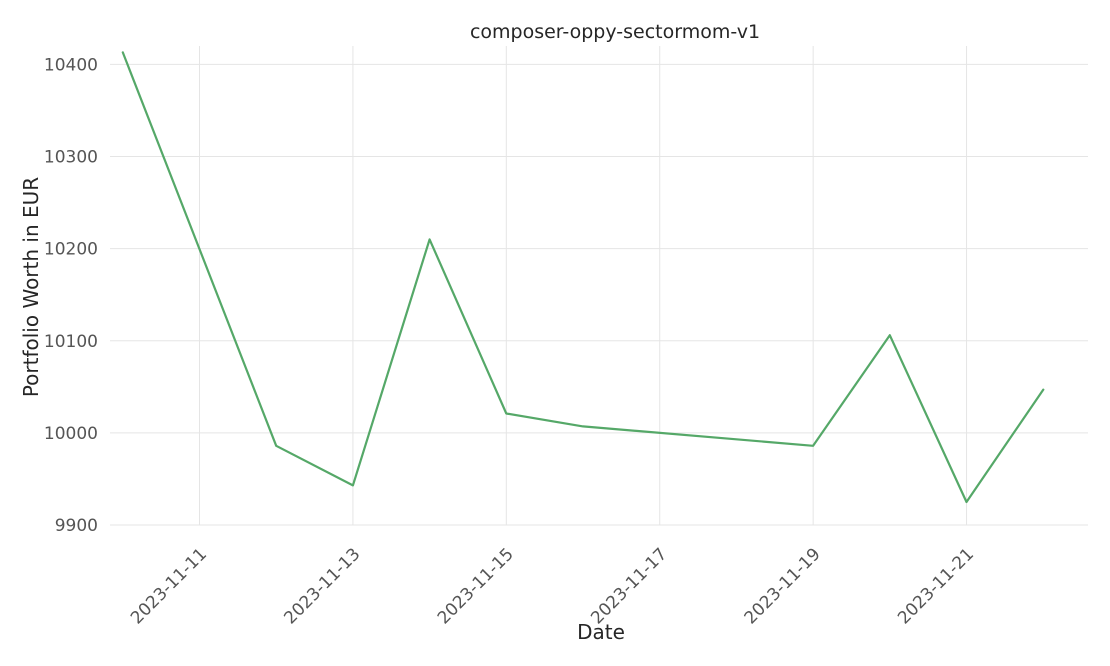 Image resolution: width=1110 pixels, height=666 pixels. I want to click on y-tick-labels: 9900 10000 10100 10200 10300 10400, so click(71, 295).